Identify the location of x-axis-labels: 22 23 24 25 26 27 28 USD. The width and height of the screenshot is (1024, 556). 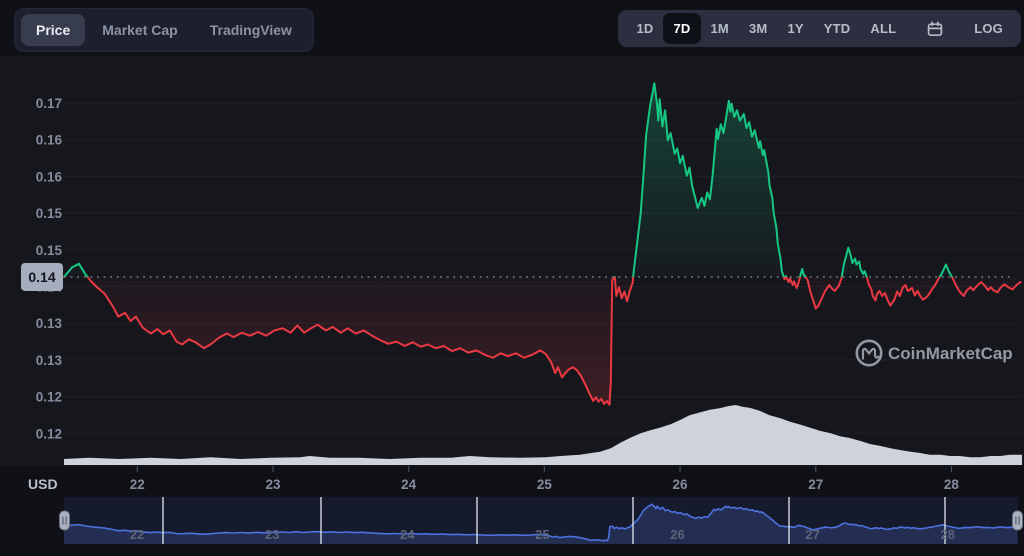
(493, 479).